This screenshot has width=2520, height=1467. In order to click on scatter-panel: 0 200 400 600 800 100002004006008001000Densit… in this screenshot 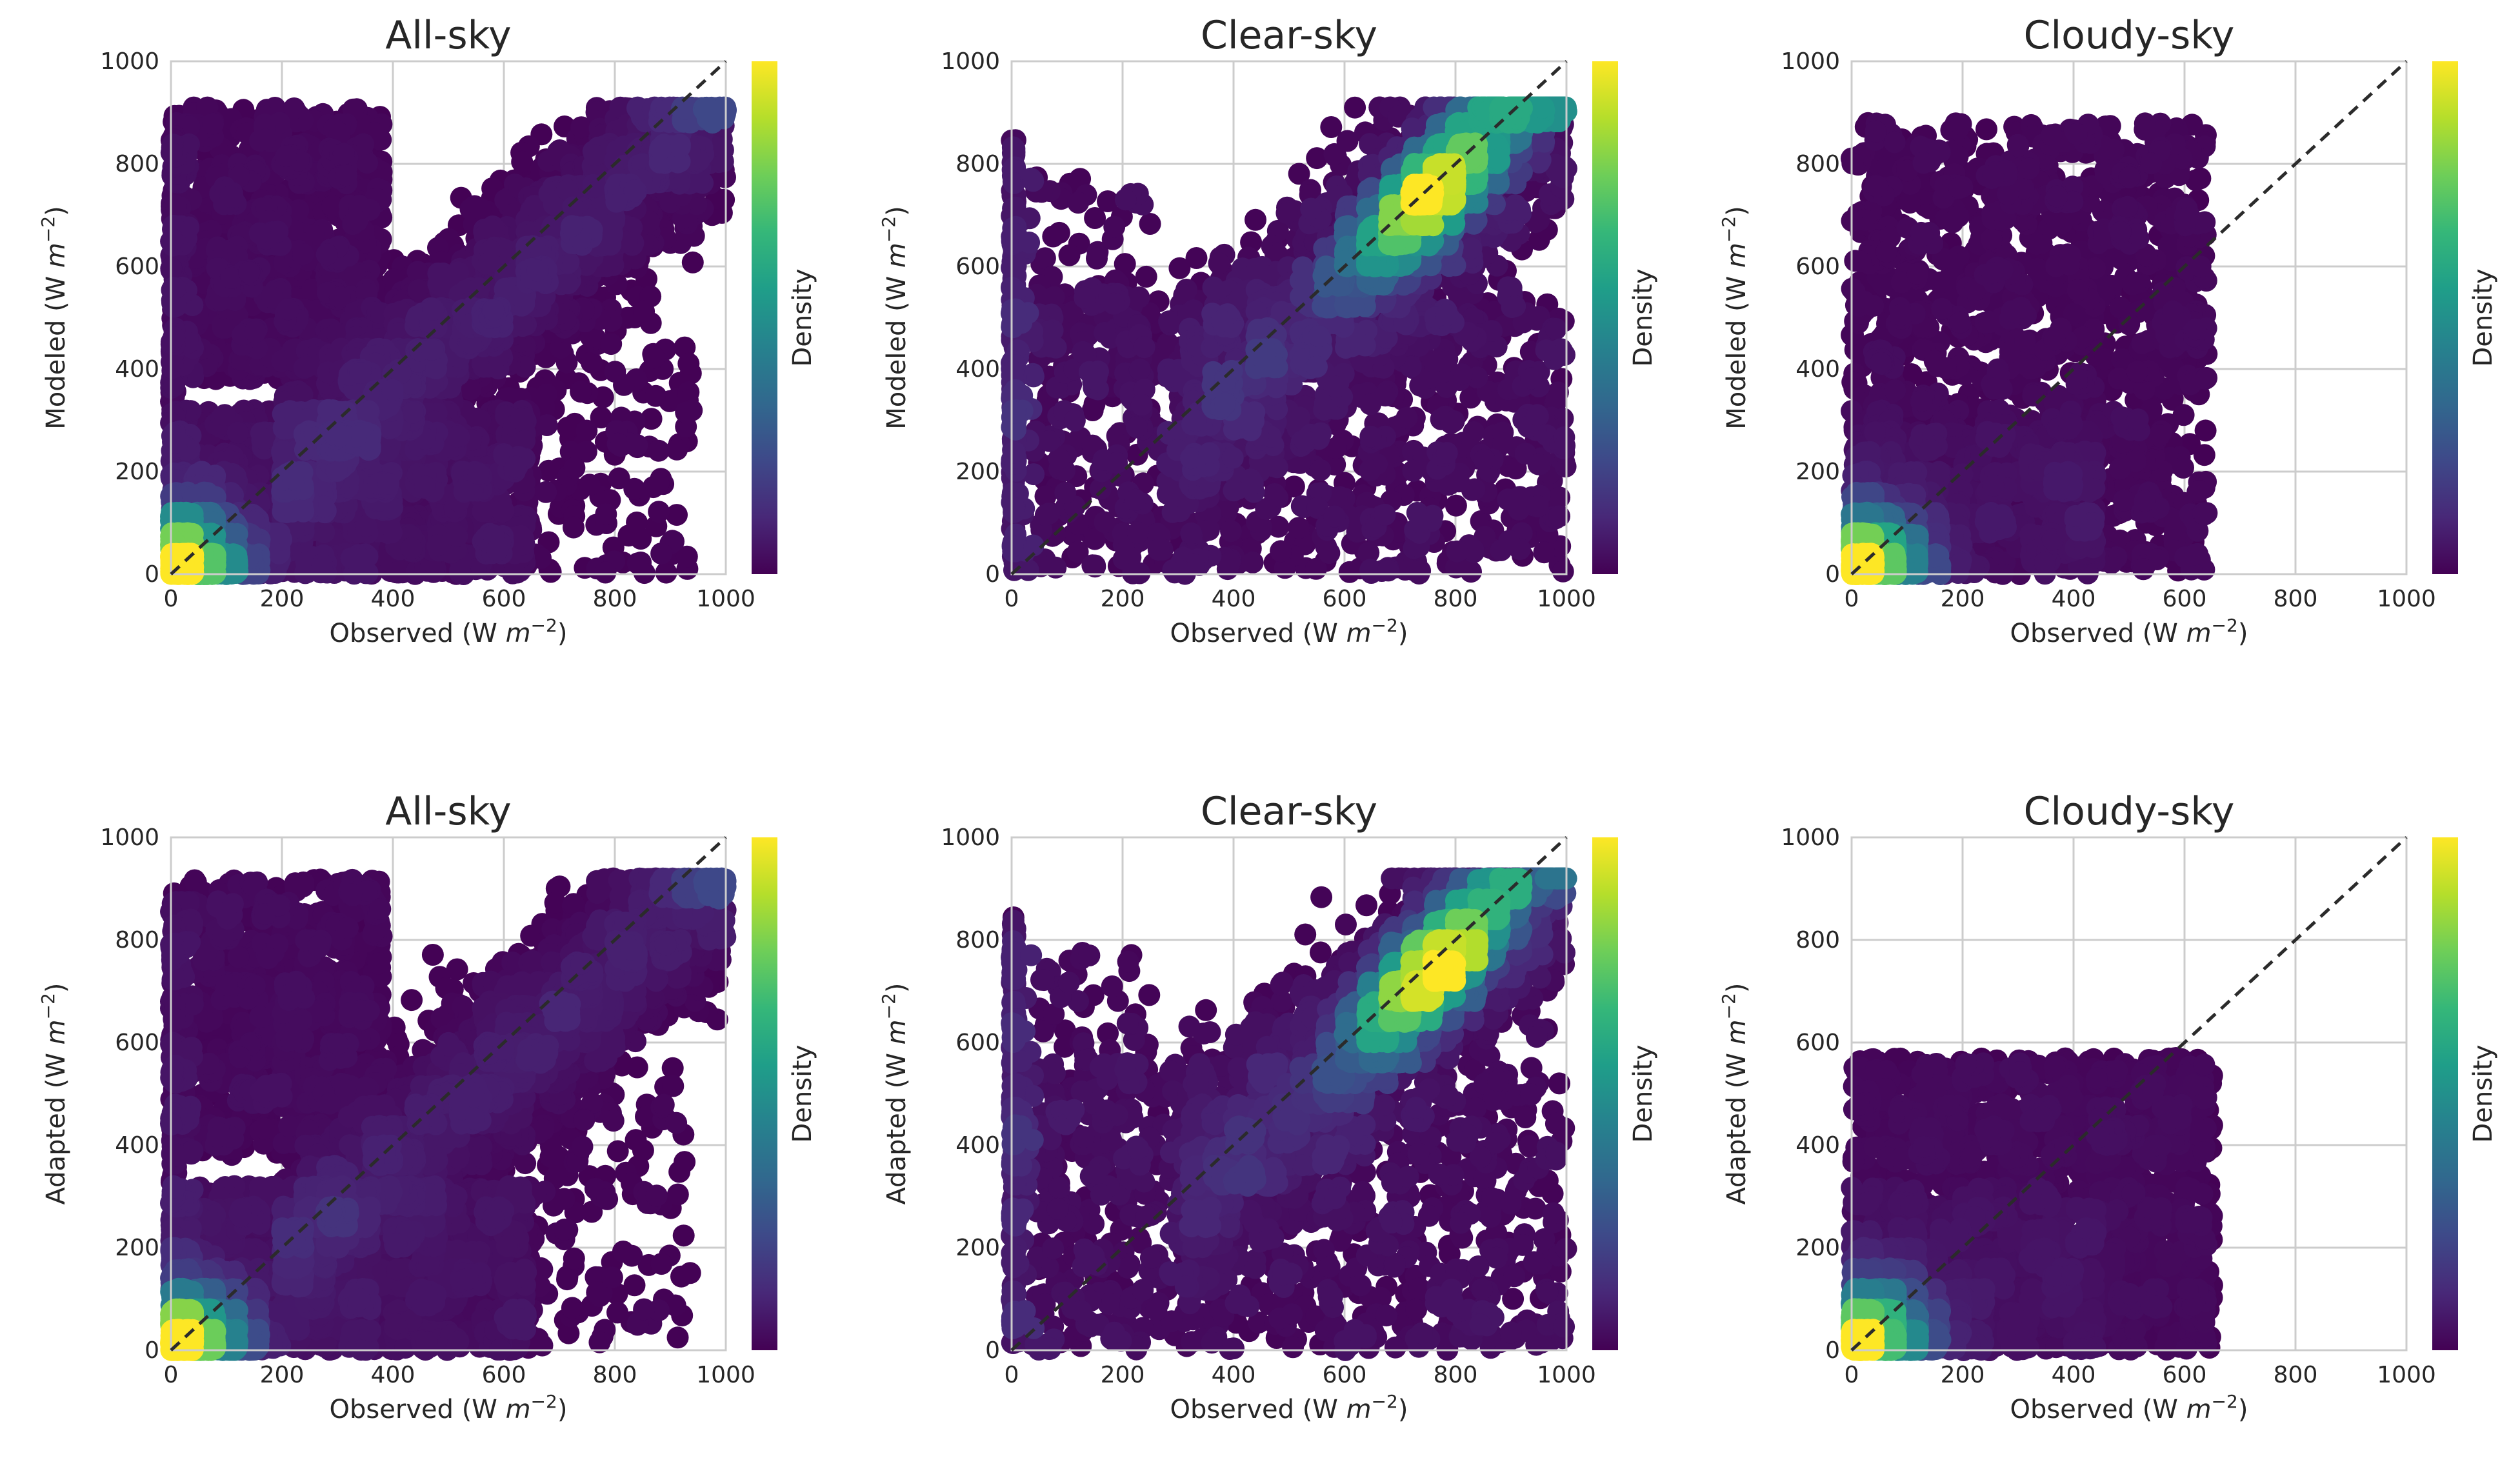, I will do `click(459, 330)`.